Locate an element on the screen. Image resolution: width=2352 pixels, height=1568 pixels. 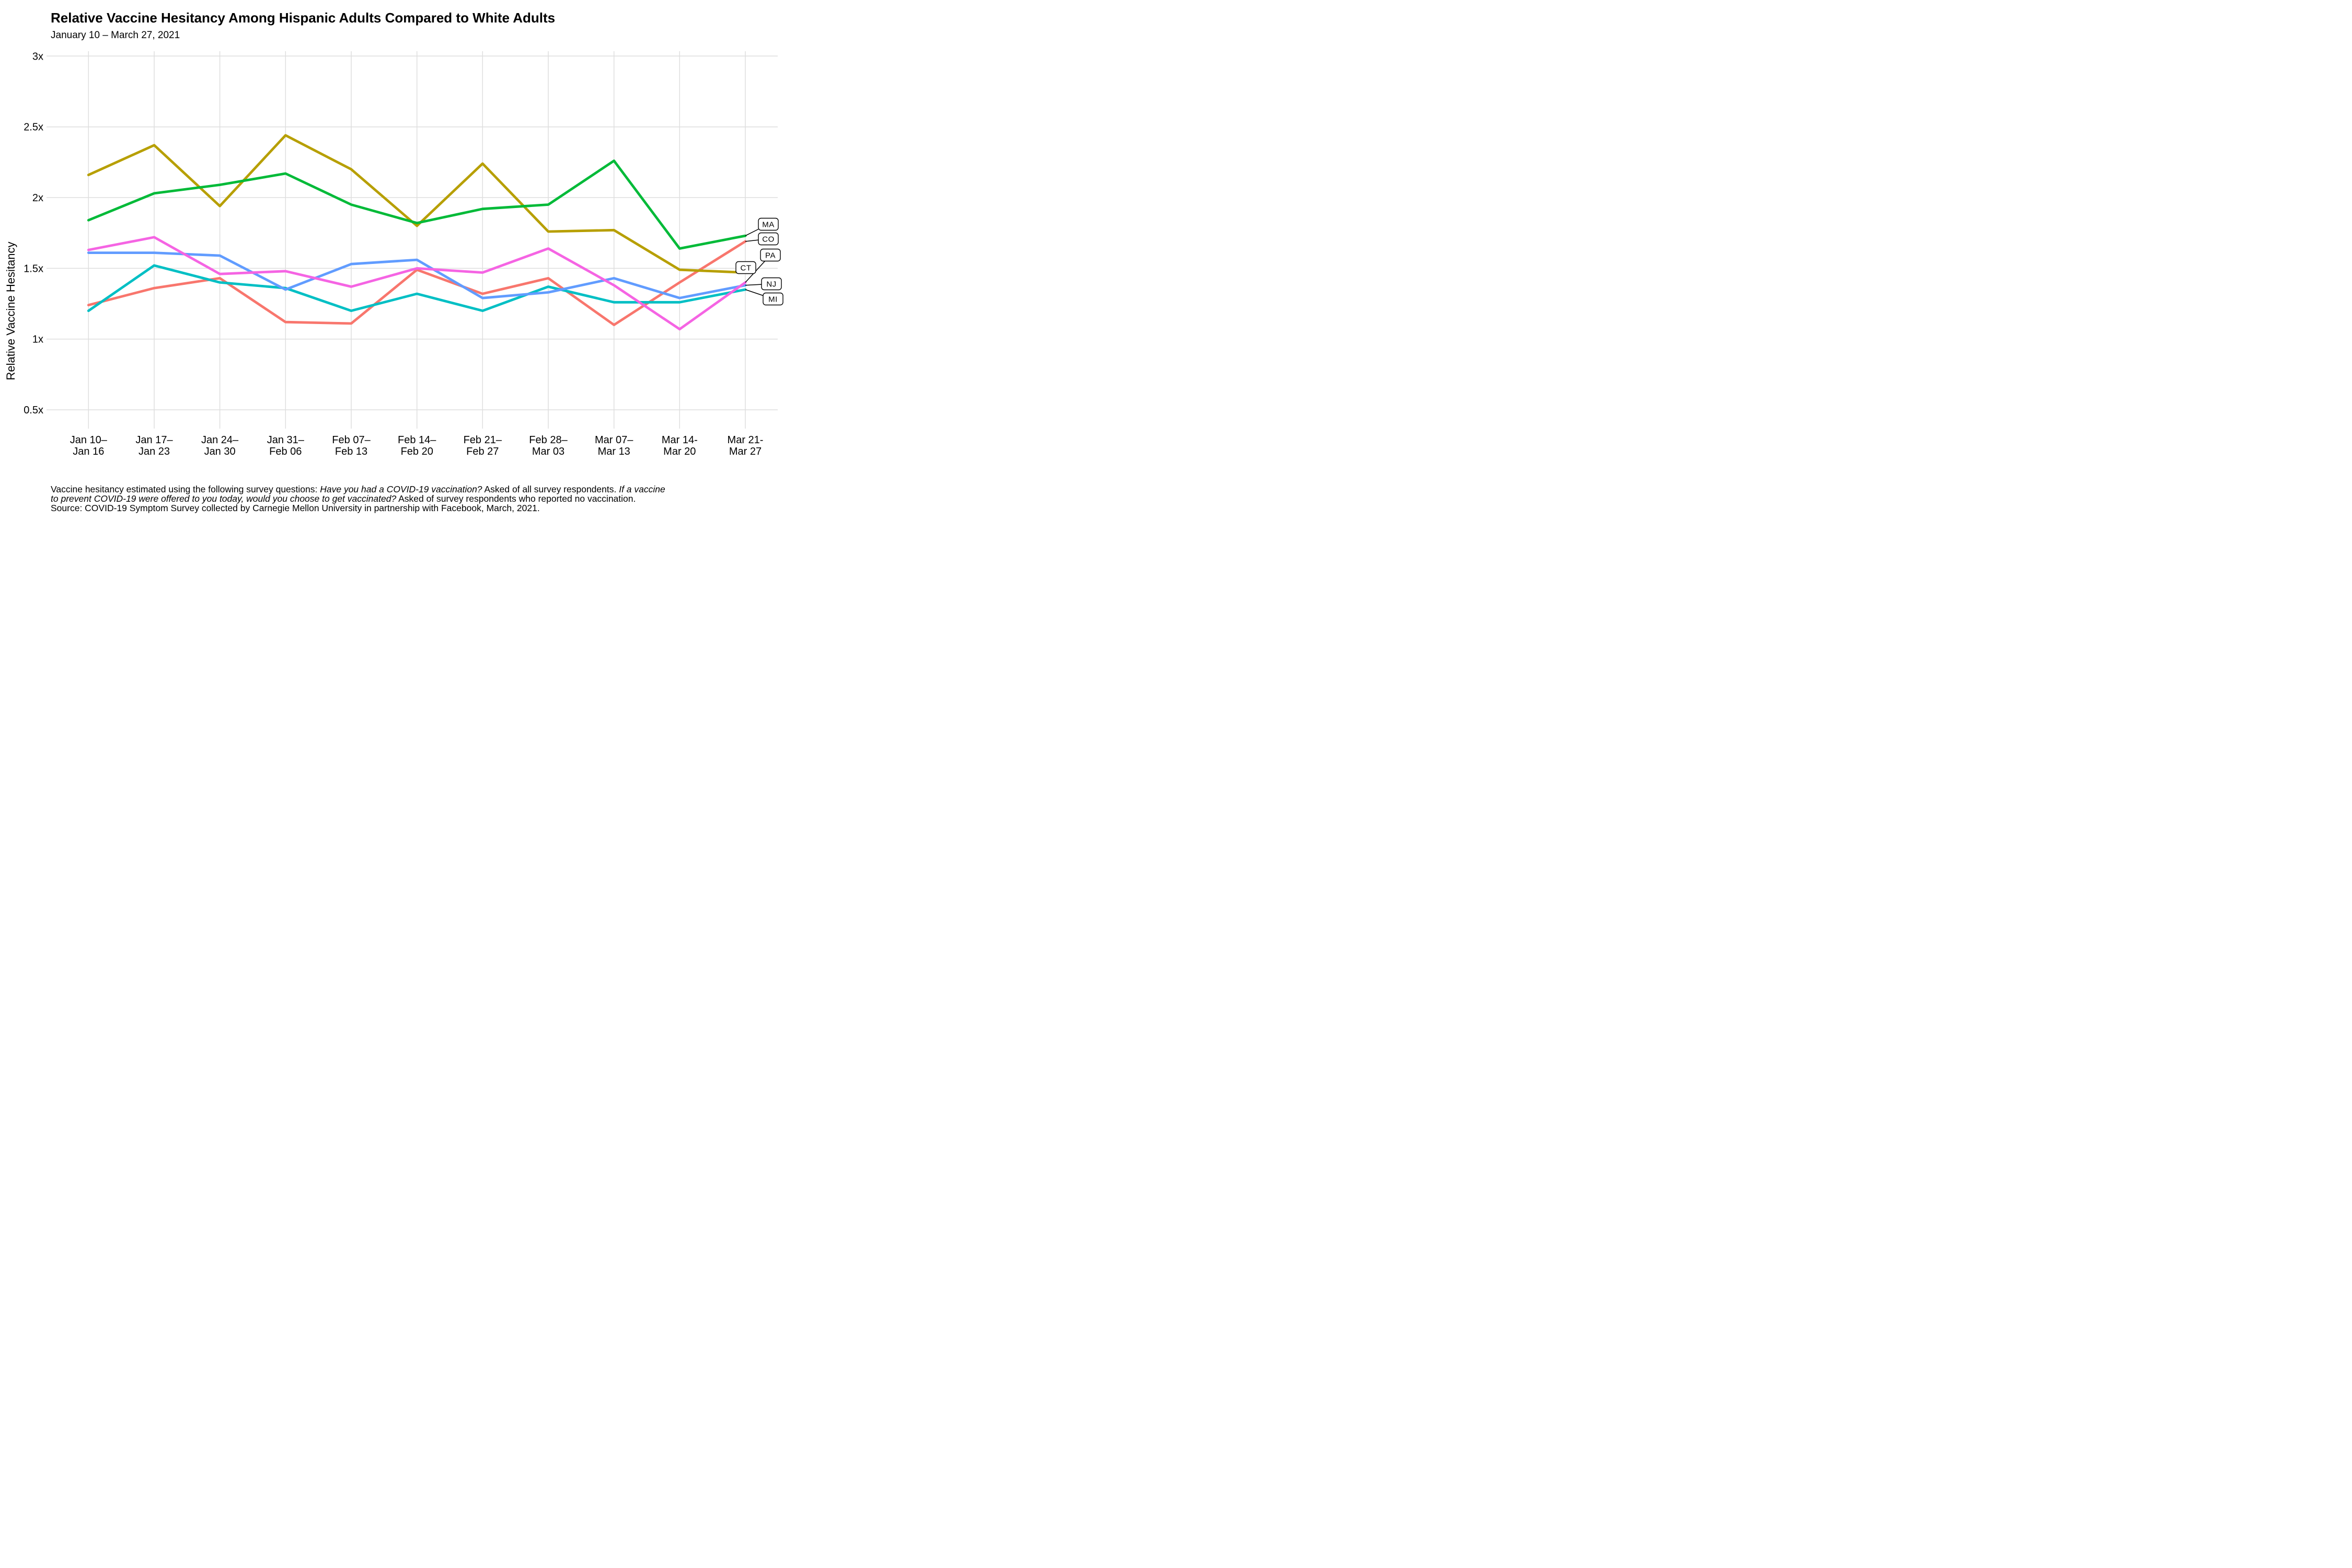
label-text-MI: MI is located at coordinates (773, 299).